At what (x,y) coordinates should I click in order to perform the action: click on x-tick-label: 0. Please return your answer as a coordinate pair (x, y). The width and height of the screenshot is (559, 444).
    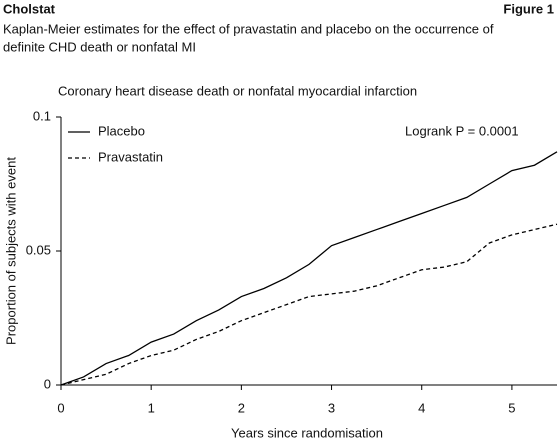
    Looking at the image, I should click on (60, 407).